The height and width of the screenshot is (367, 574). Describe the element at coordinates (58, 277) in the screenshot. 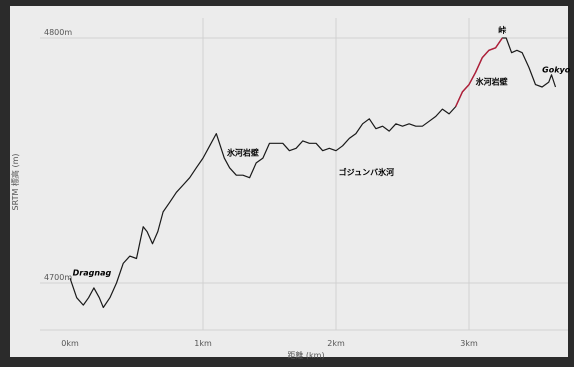

I see `y-tick-label: 4700m` at that location.